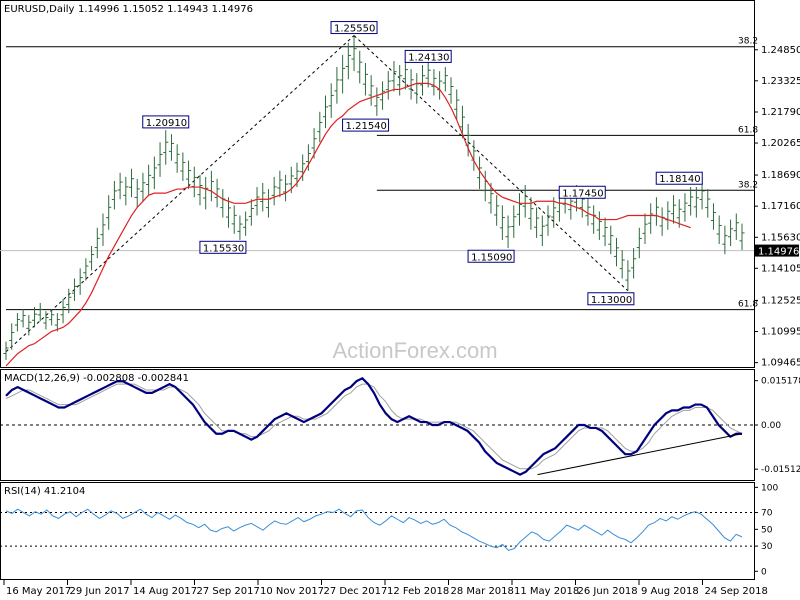  I want to click on date-tick-label: 24 Sep 2018, so click(736, 591).